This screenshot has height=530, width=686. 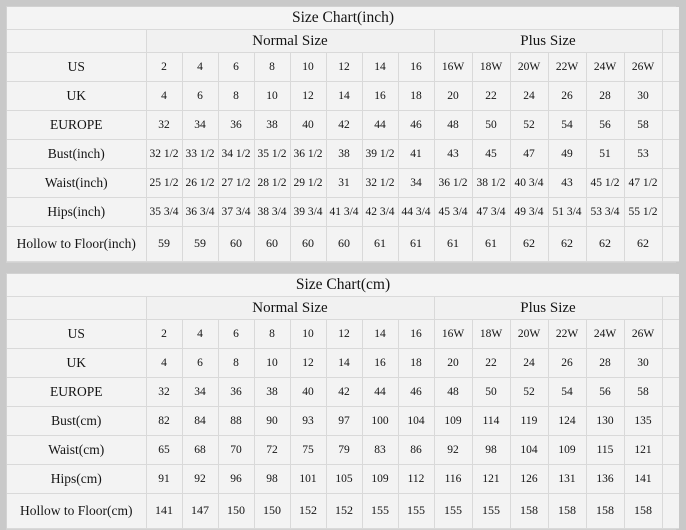 What do you see at coordinates (308, 212) in the screenshot?
I see `table-cell: 39 3/4` at bounding box center [308, 212].